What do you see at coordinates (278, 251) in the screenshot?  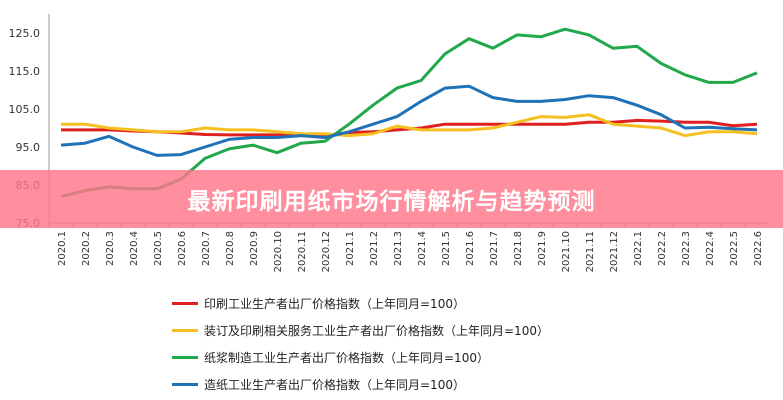 I see `x-tick-label: 2020.10` at bounding box center [278, 251].